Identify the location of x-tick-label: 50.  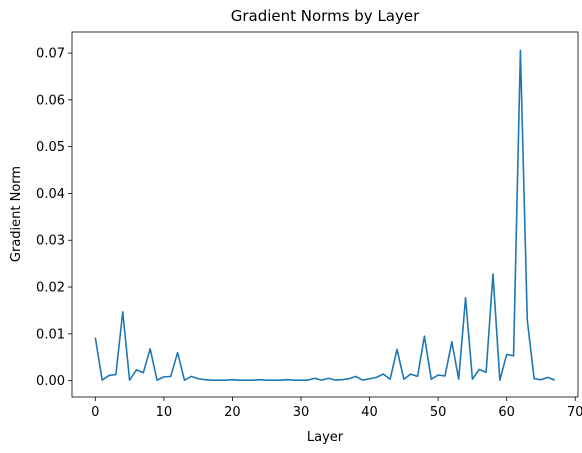
(438, 412).